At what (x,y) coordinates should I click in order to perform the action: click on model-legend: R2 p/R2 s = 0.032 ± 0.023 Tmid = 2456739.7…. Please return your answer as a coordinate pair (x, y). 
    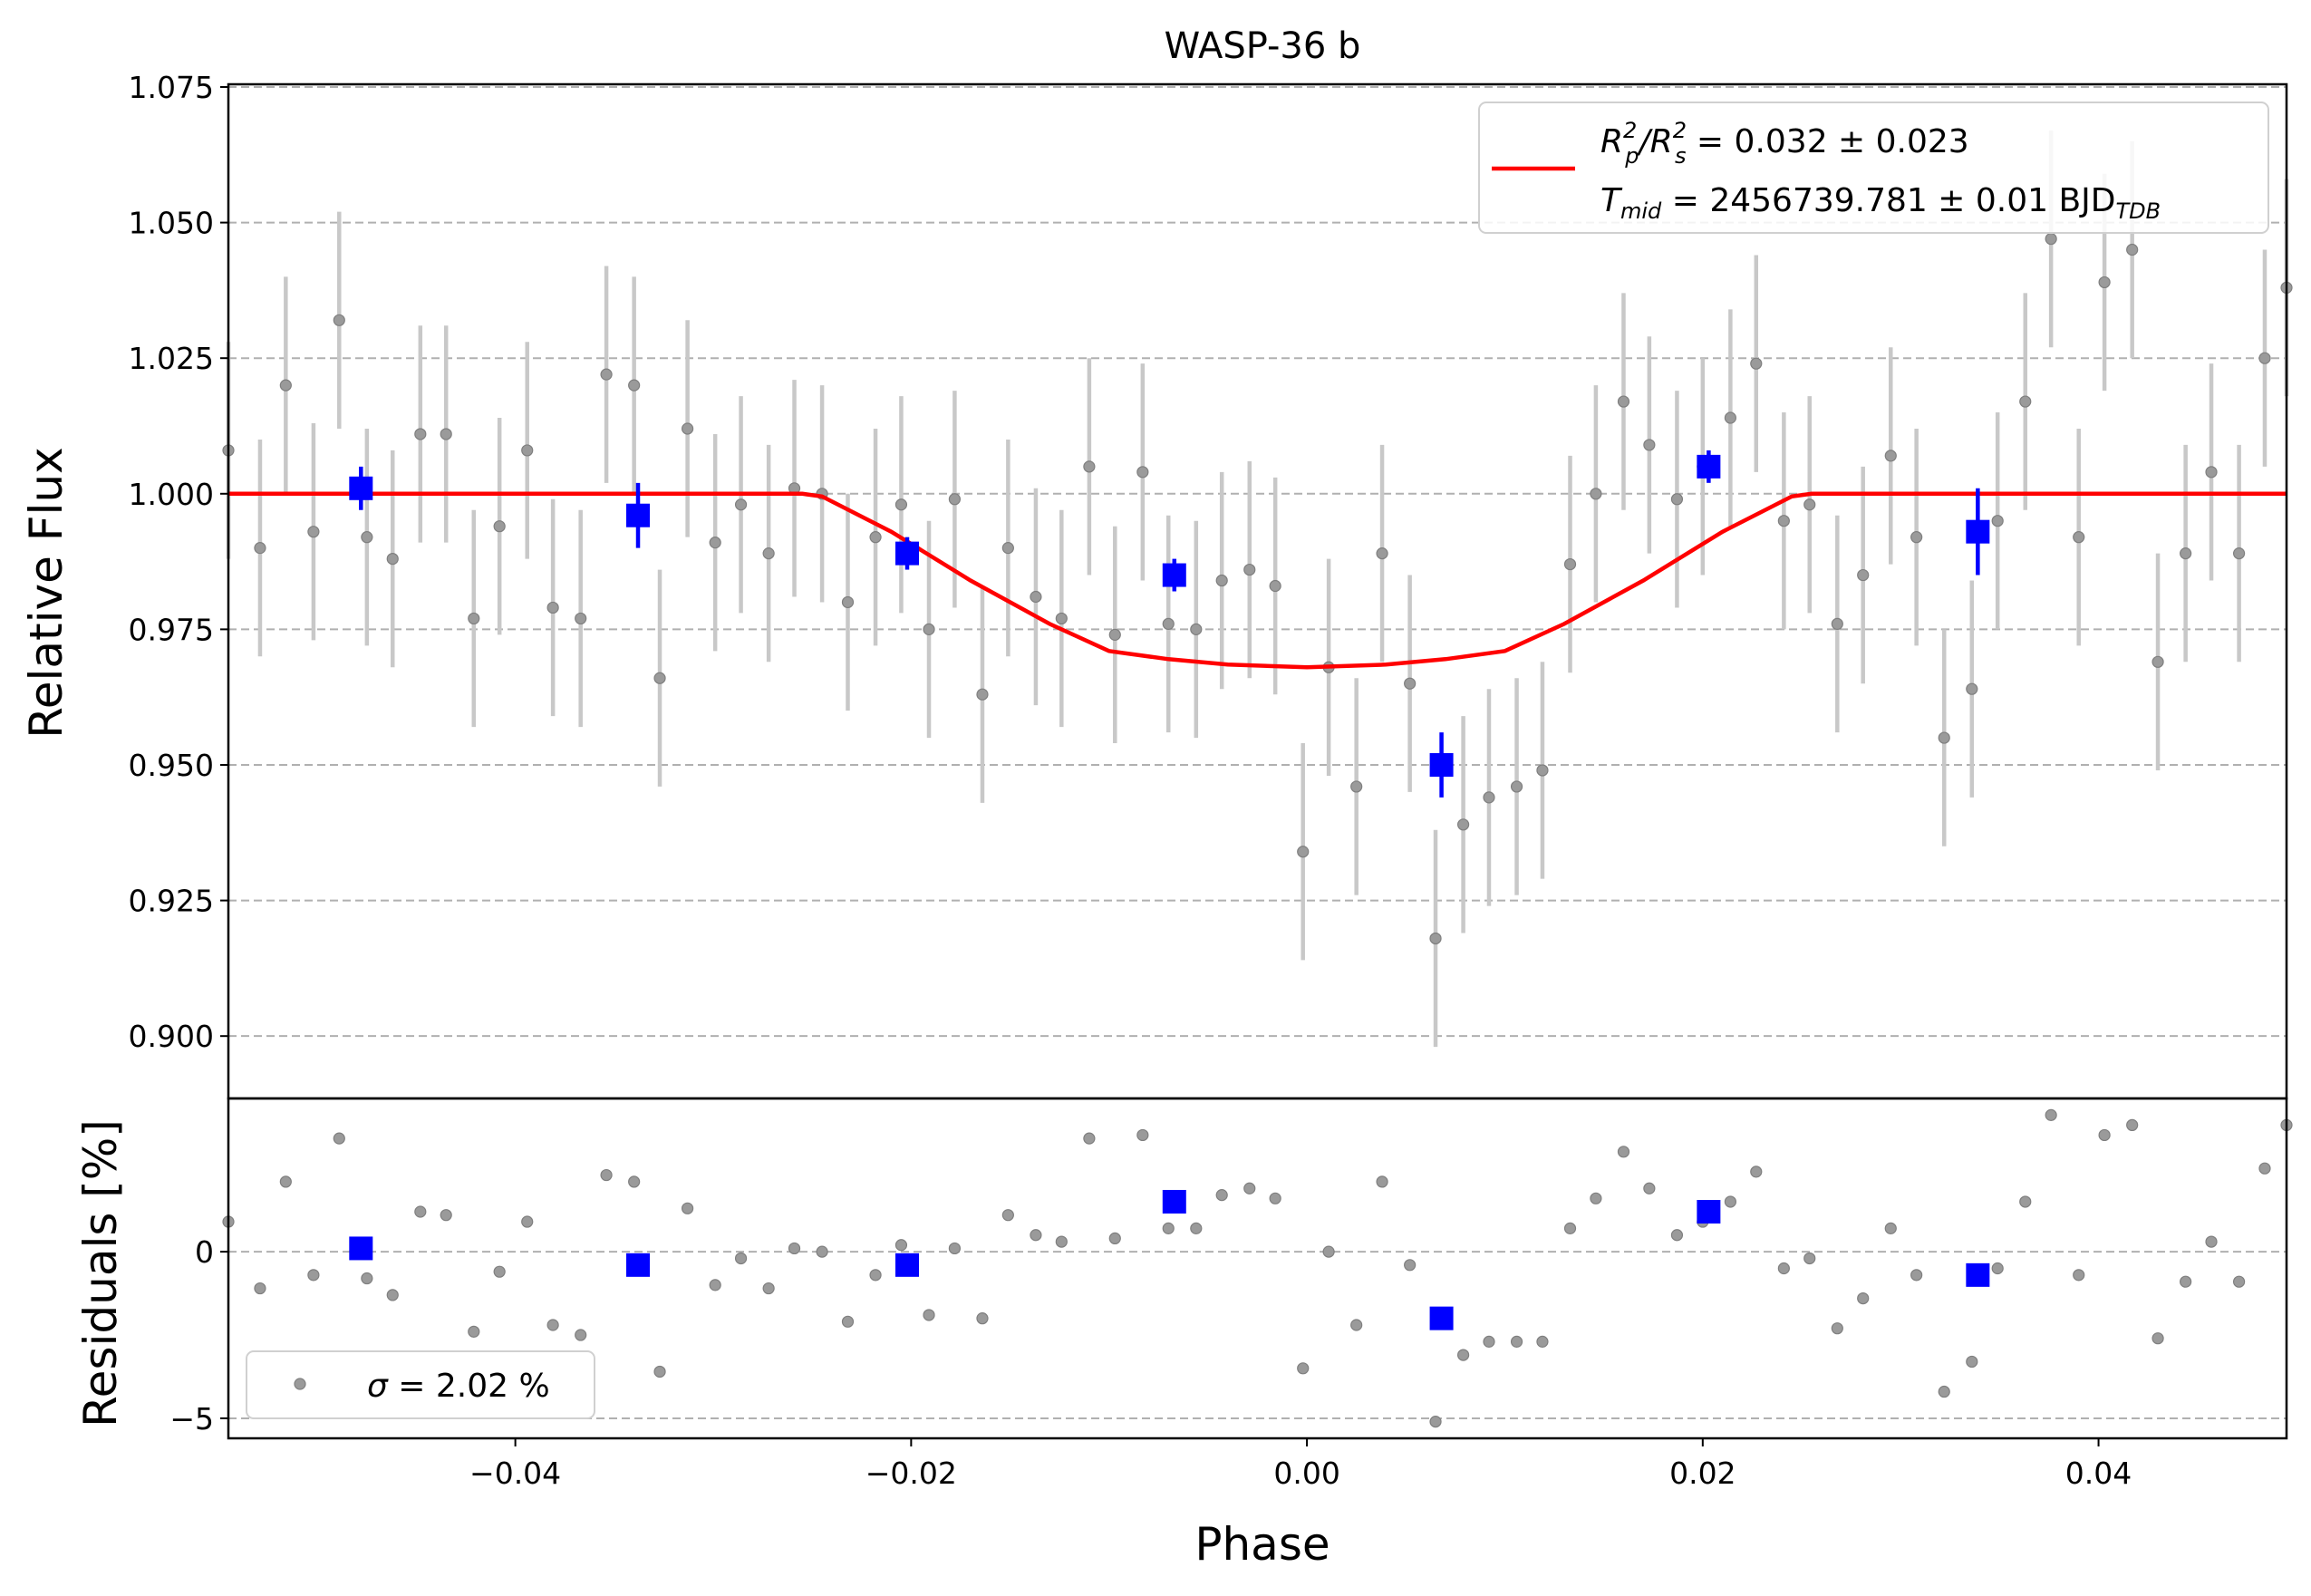
    Looking at the image, I should click on (1873, 168).